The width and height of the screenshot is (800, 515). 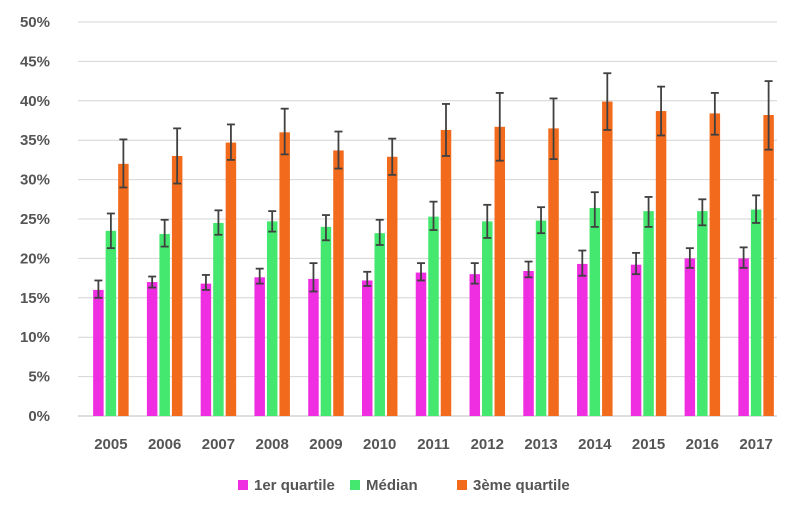 What do you see at coordinates (379, 444) in the screenshot?
I see `x-tick-label: 2010` at bounding box center [379, 444].